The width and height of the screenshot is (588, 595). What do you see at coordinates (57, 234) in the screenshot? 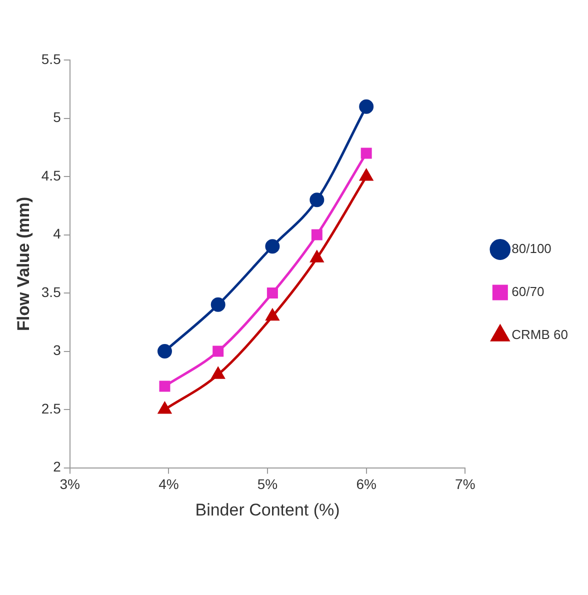
I see `y-tick-label: 4` at bounding box center [57, 234].